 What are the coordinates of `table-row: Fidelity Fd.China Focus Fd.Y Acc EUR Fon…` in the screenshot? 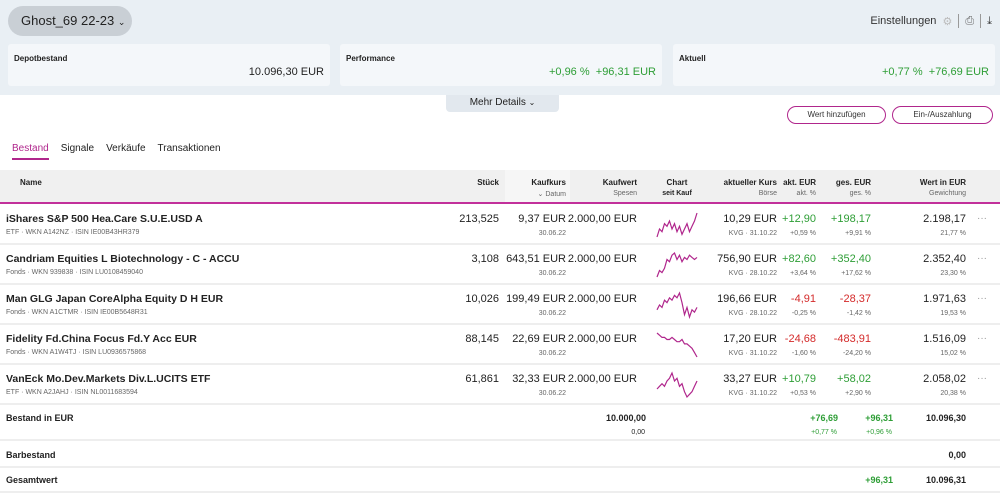 It's located at (500, 345).